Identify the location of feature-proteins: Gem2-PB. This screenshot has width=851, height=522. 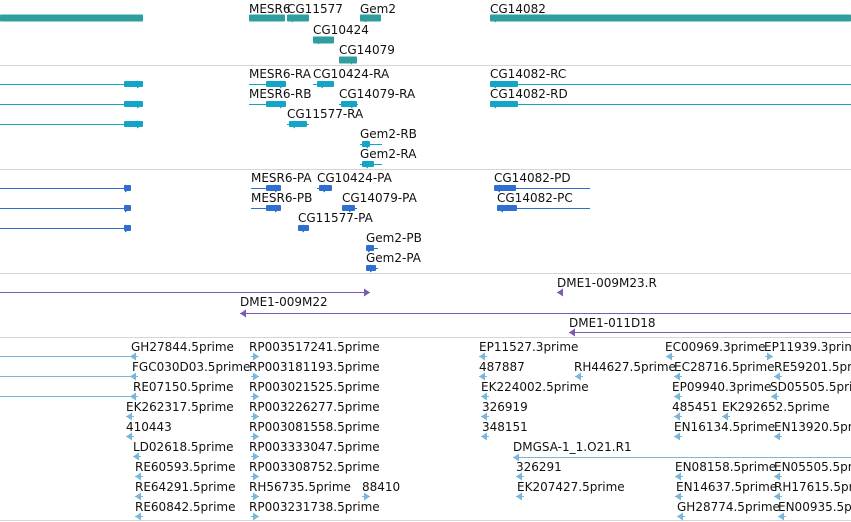
(394, 242).